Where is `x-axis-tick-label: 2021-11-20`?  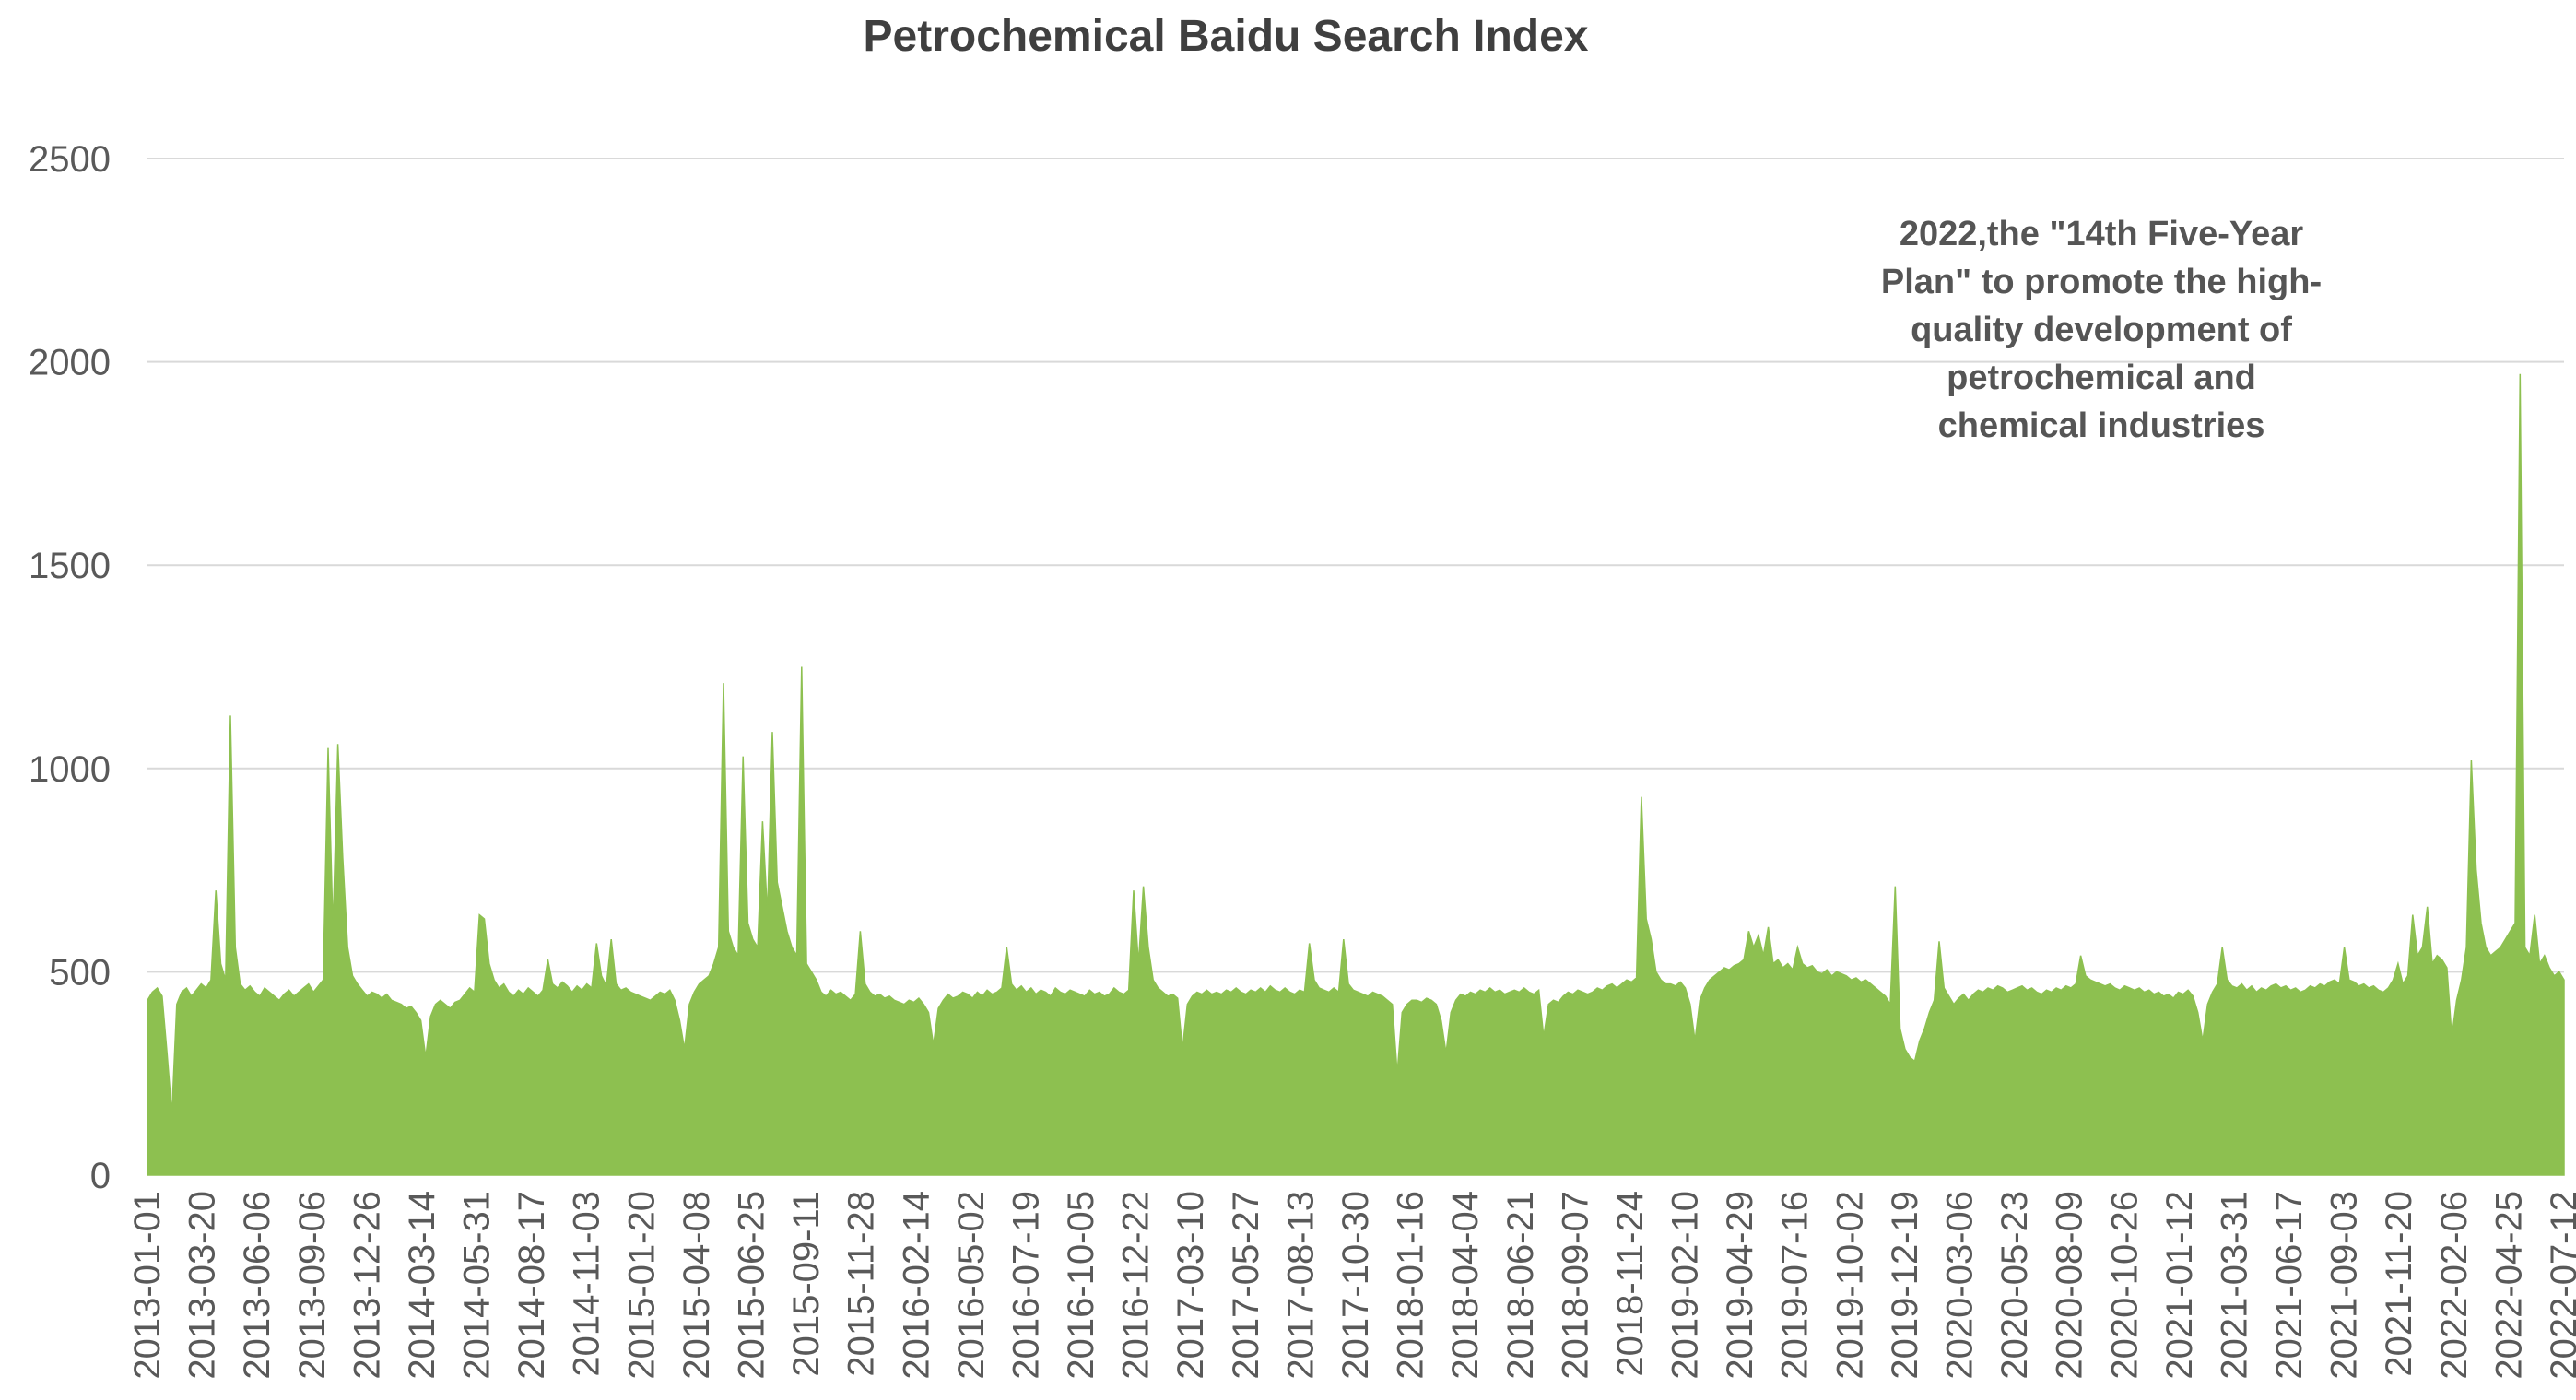
x-axis-tick-label: 2021-11-20 is located at coordinates (2399, 1284).